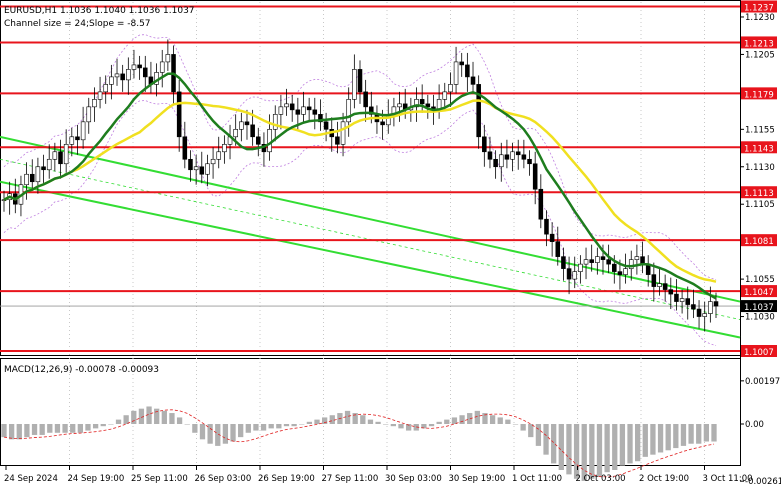 Image resolution: width=781 pixels, height=489 pixels. I want to click on level-tag-label: 1.1047, so click(759, 293).